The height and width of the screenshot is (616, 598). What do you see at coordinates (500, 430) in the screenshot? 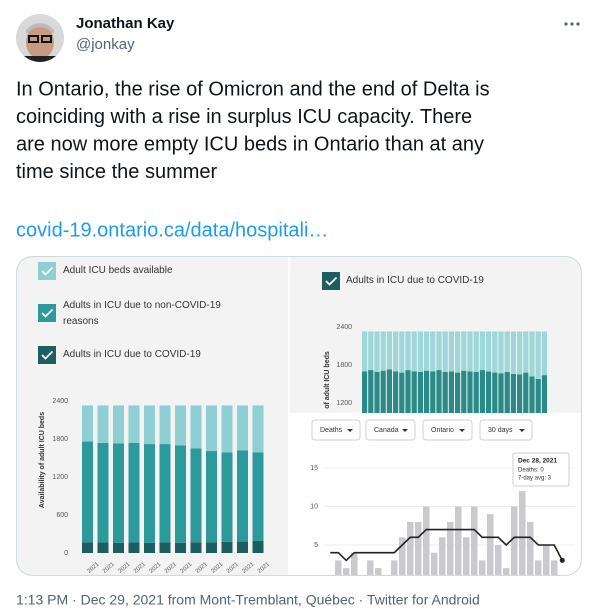
I see `filter-label: 30 days` at bounding box center [500, 430].